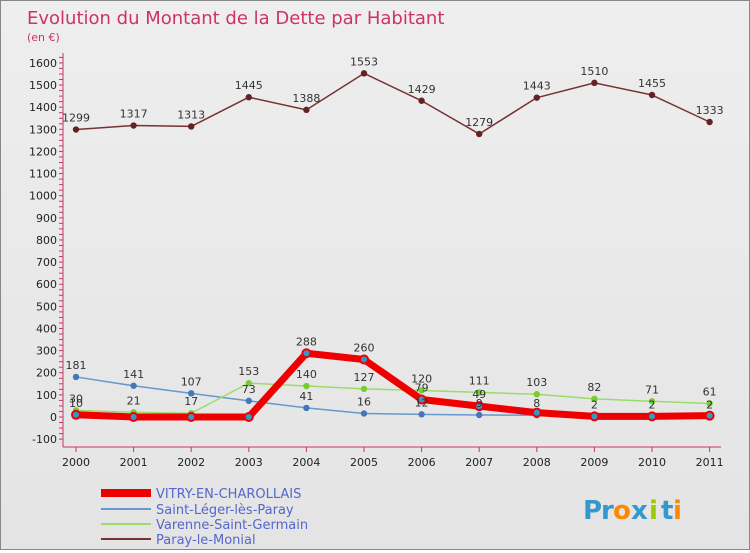 The width and height of the screenshot is (750, 553). I want to click on data-label: 21, so click(134, 400).